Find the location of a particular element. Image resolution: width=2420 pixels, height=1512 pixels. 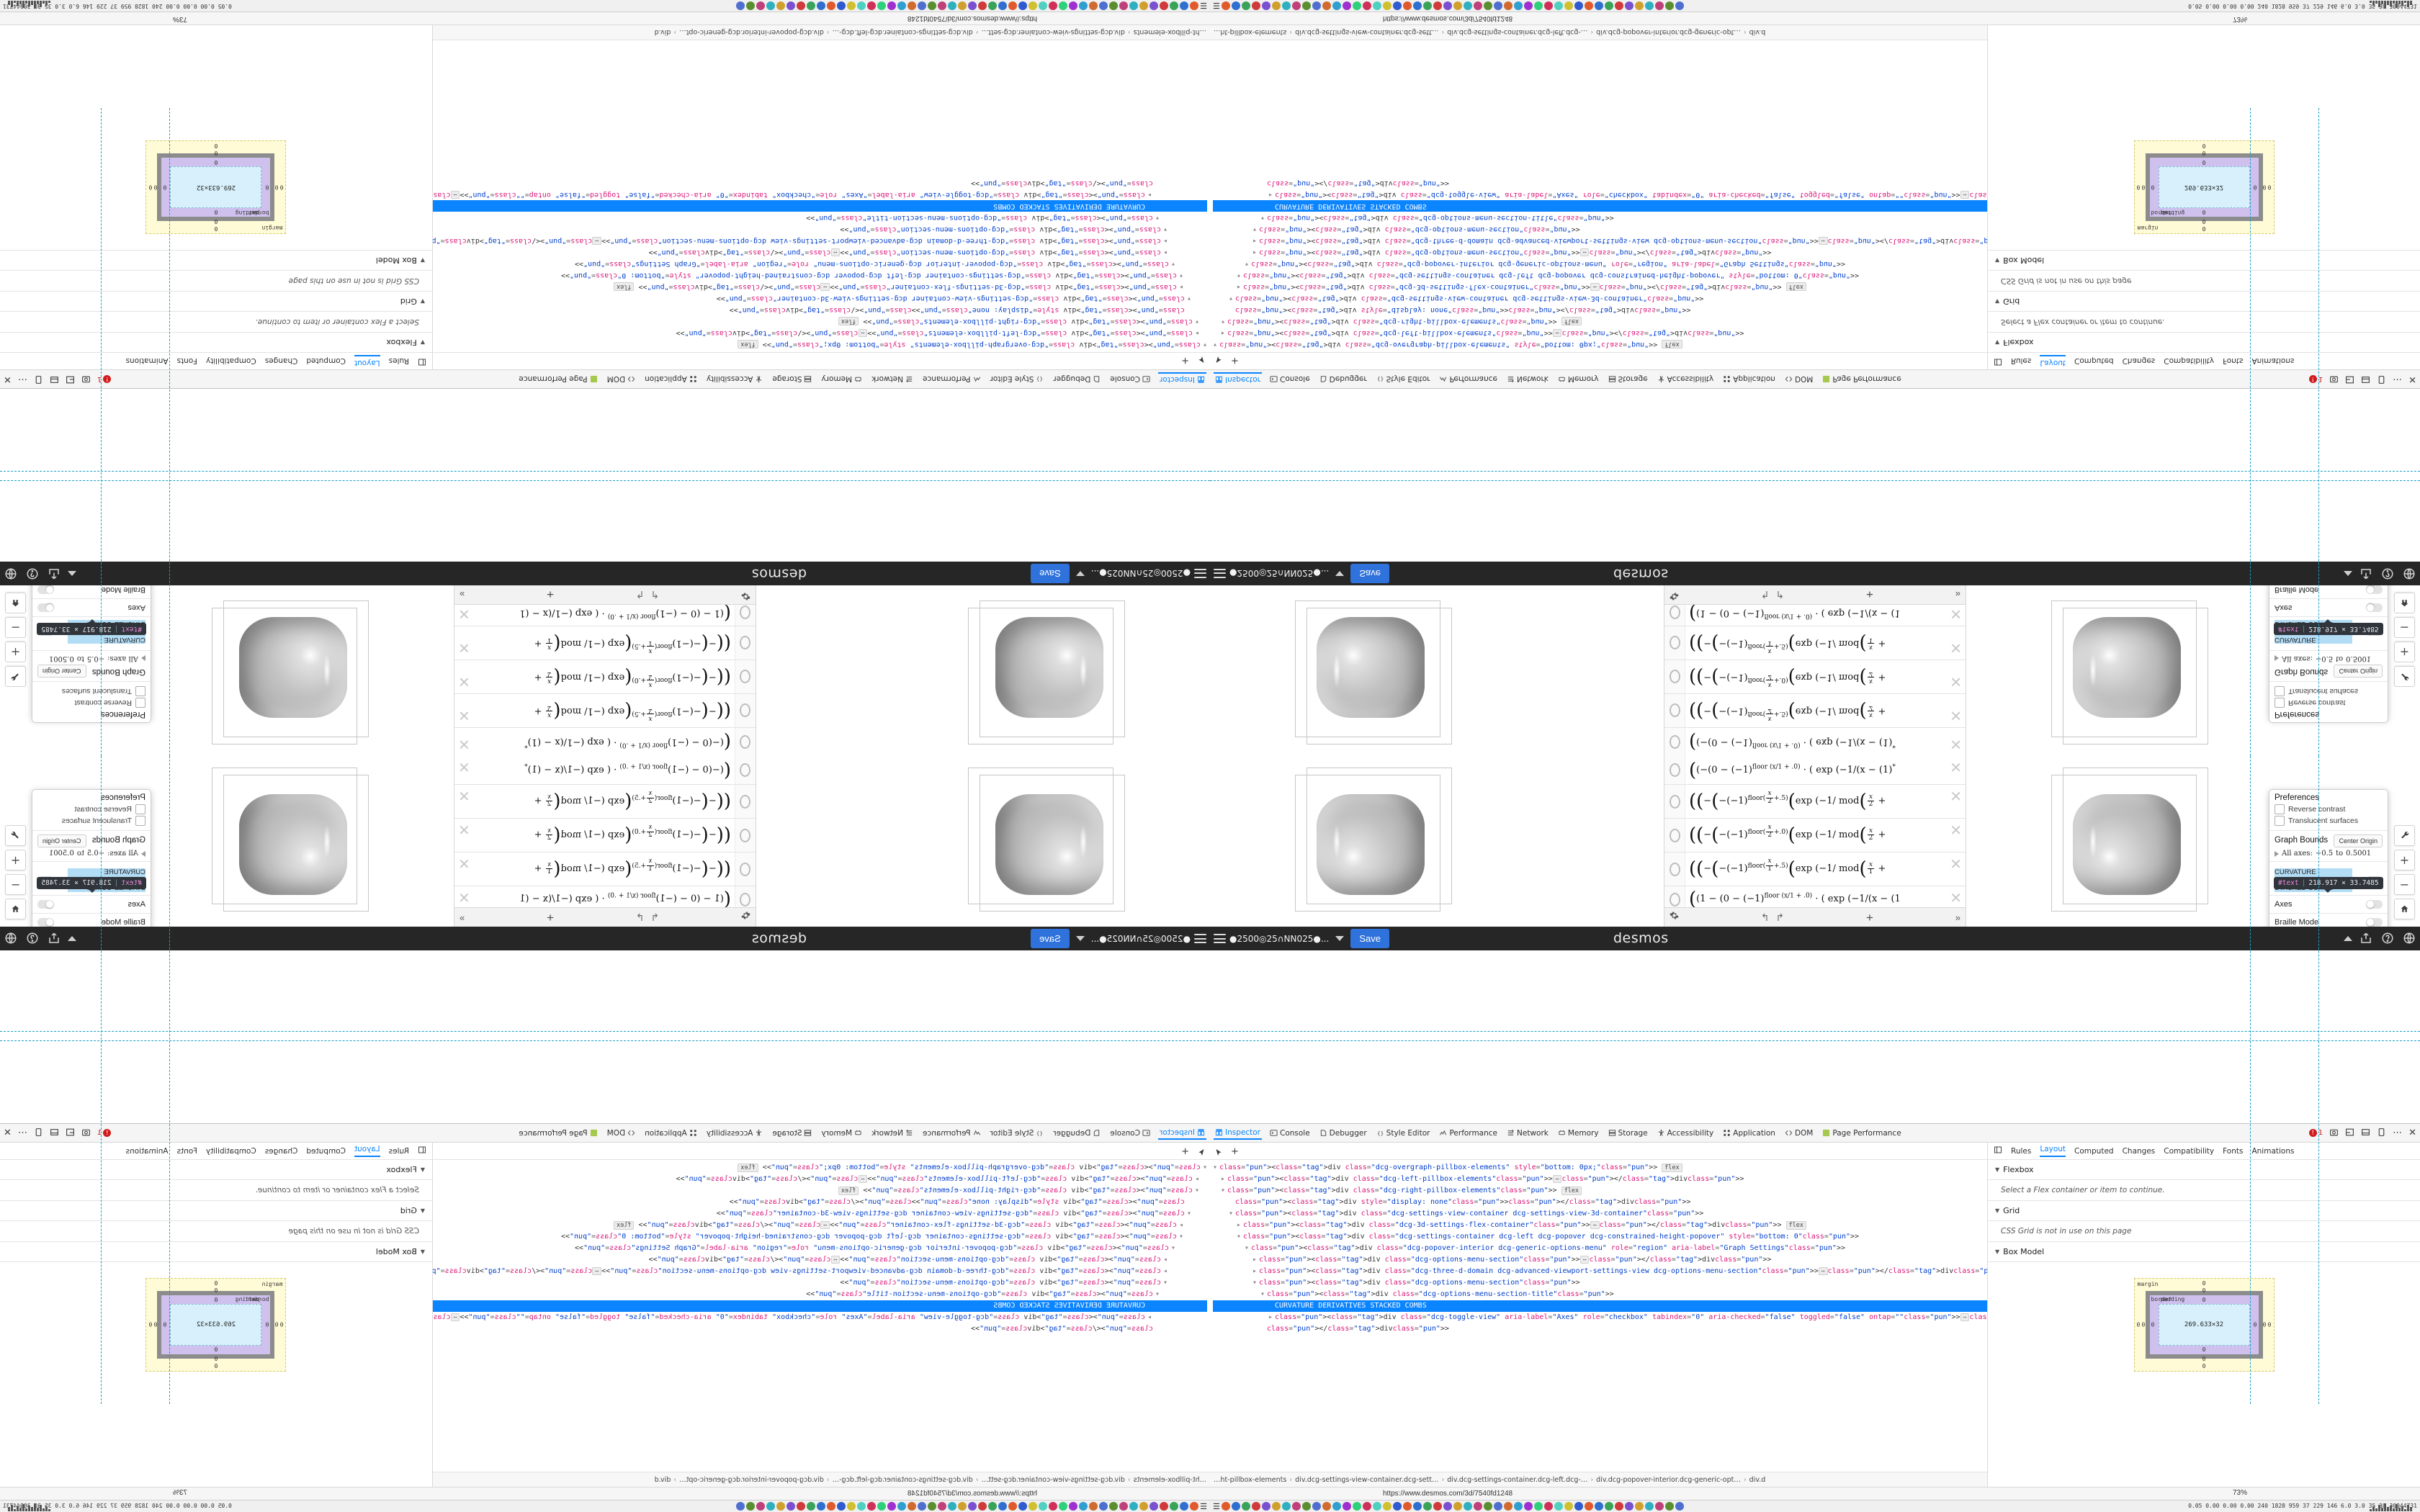

box-model-padding-box: padding 0 0 0 0 269.633×32 is located at coordinates (2204, 187).